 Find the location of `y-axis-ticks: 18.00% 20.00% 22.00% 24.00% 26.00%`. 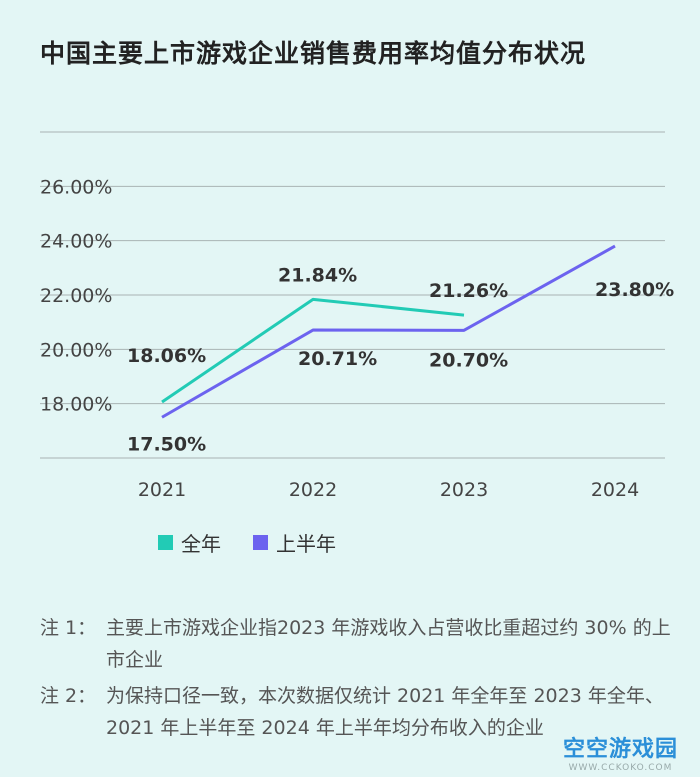

y-axis-ticks: 18.00% 20.00% 22.00% 24.00% 26.00% is located at coordinates (76, 295).